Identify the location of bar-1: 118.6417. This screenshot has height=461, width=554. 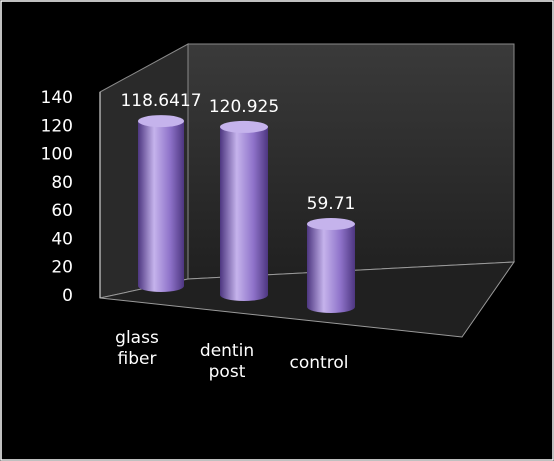
(161, 191).